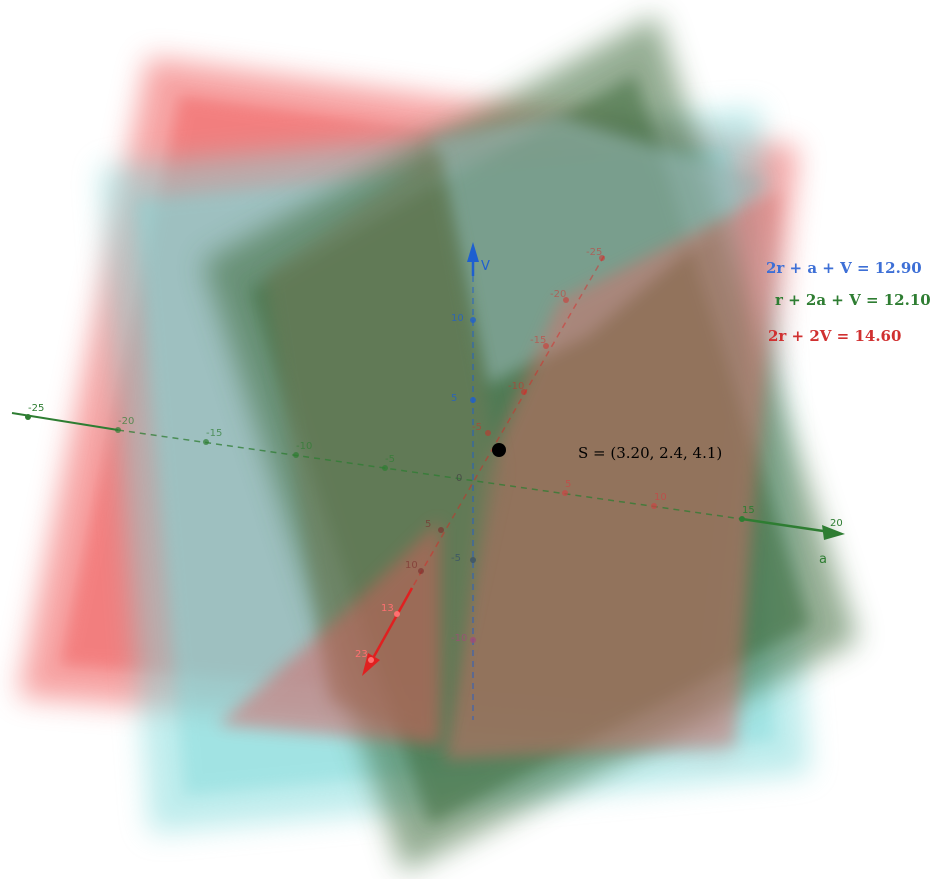  What do you see at coordinates (558, 294) in the screenshot?
I see `axis-r-tick-label: -20` at bounding box center [558, 294].